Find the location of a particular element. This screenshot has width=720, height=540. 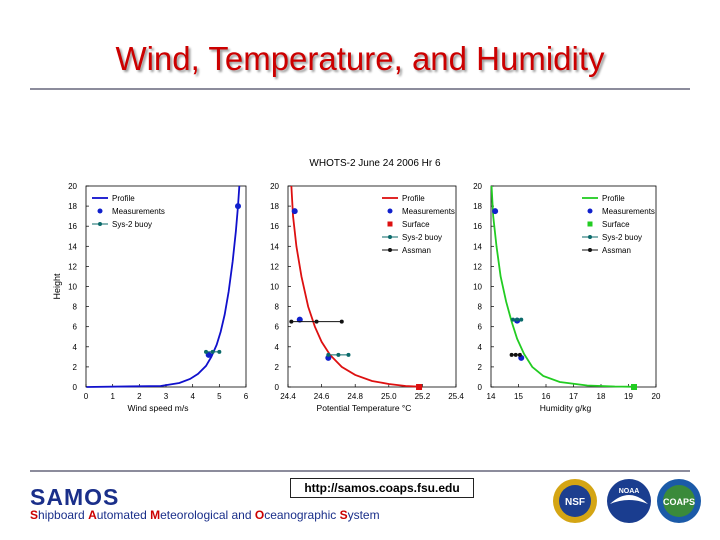

tagline-initial: M is located at coordinates (155, 515).